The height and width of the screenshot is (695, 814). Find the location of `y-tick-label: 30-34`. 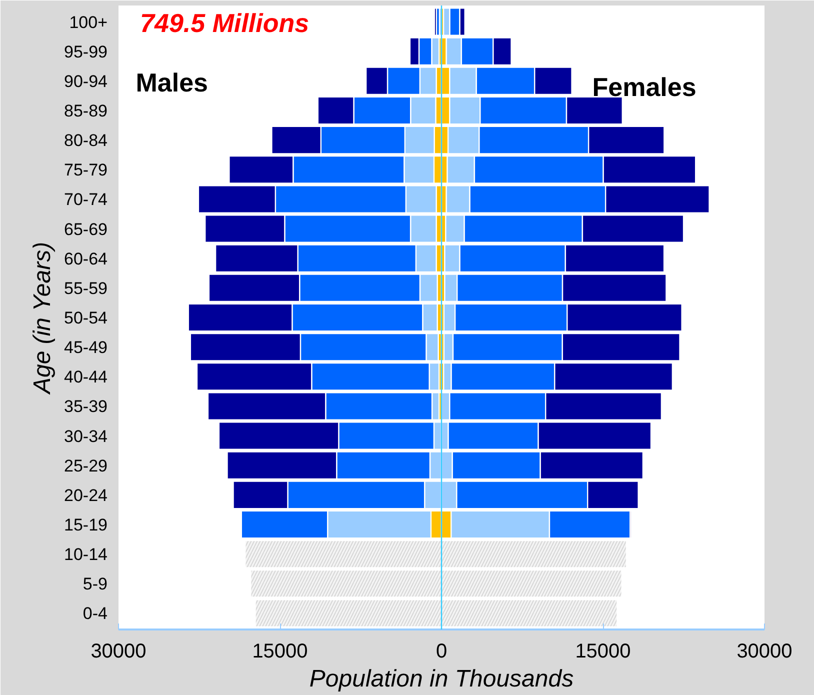

y-tick-label: 30-34 is located at coordinates (86, 436).